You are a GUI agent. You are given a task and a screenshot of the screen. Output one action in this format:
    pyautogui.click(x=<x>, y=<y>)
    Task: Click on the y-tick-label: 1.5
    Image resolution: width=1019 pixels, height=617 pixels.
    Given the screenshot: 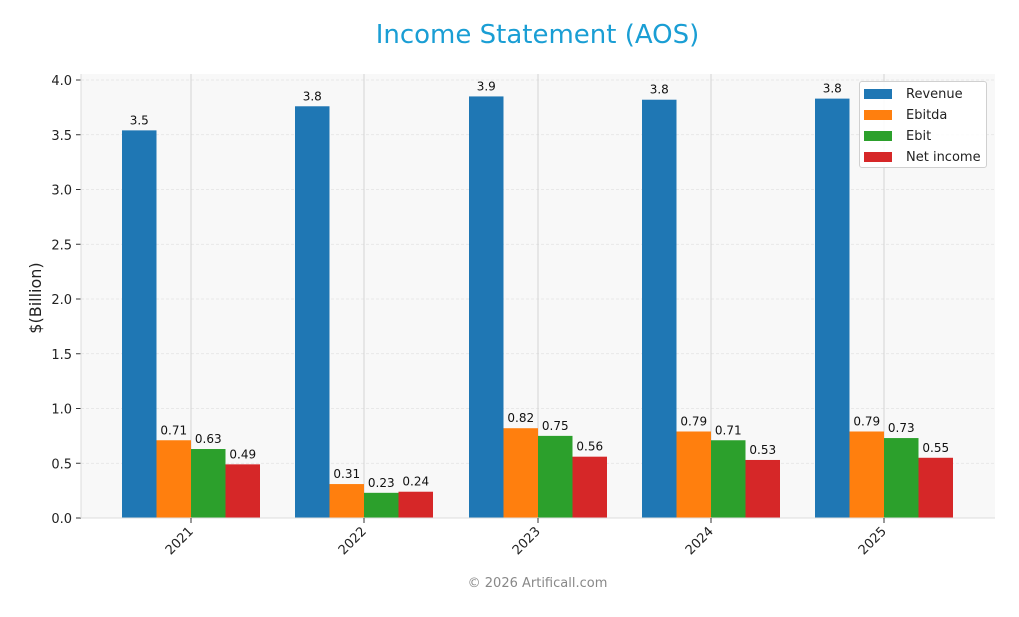 What is the action you would take?
    pyautogui.click(x=61, y=355)
    